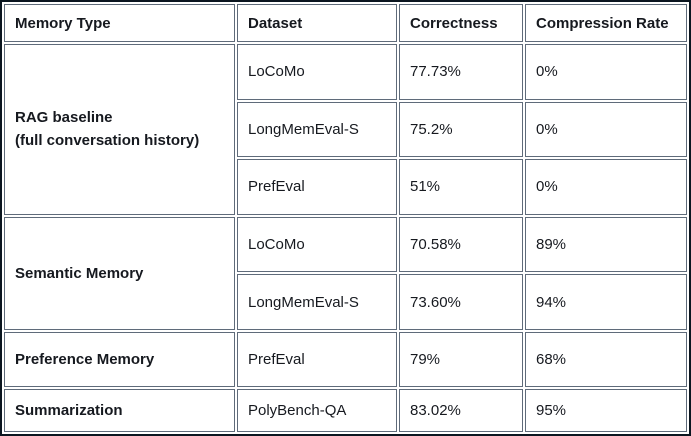 This screenshot has height=436, width=691. What do you see at coordinates (606, 302) in the screenshot?
I see `compression-rate-cell: 94%` at bounding box center [606, 302].